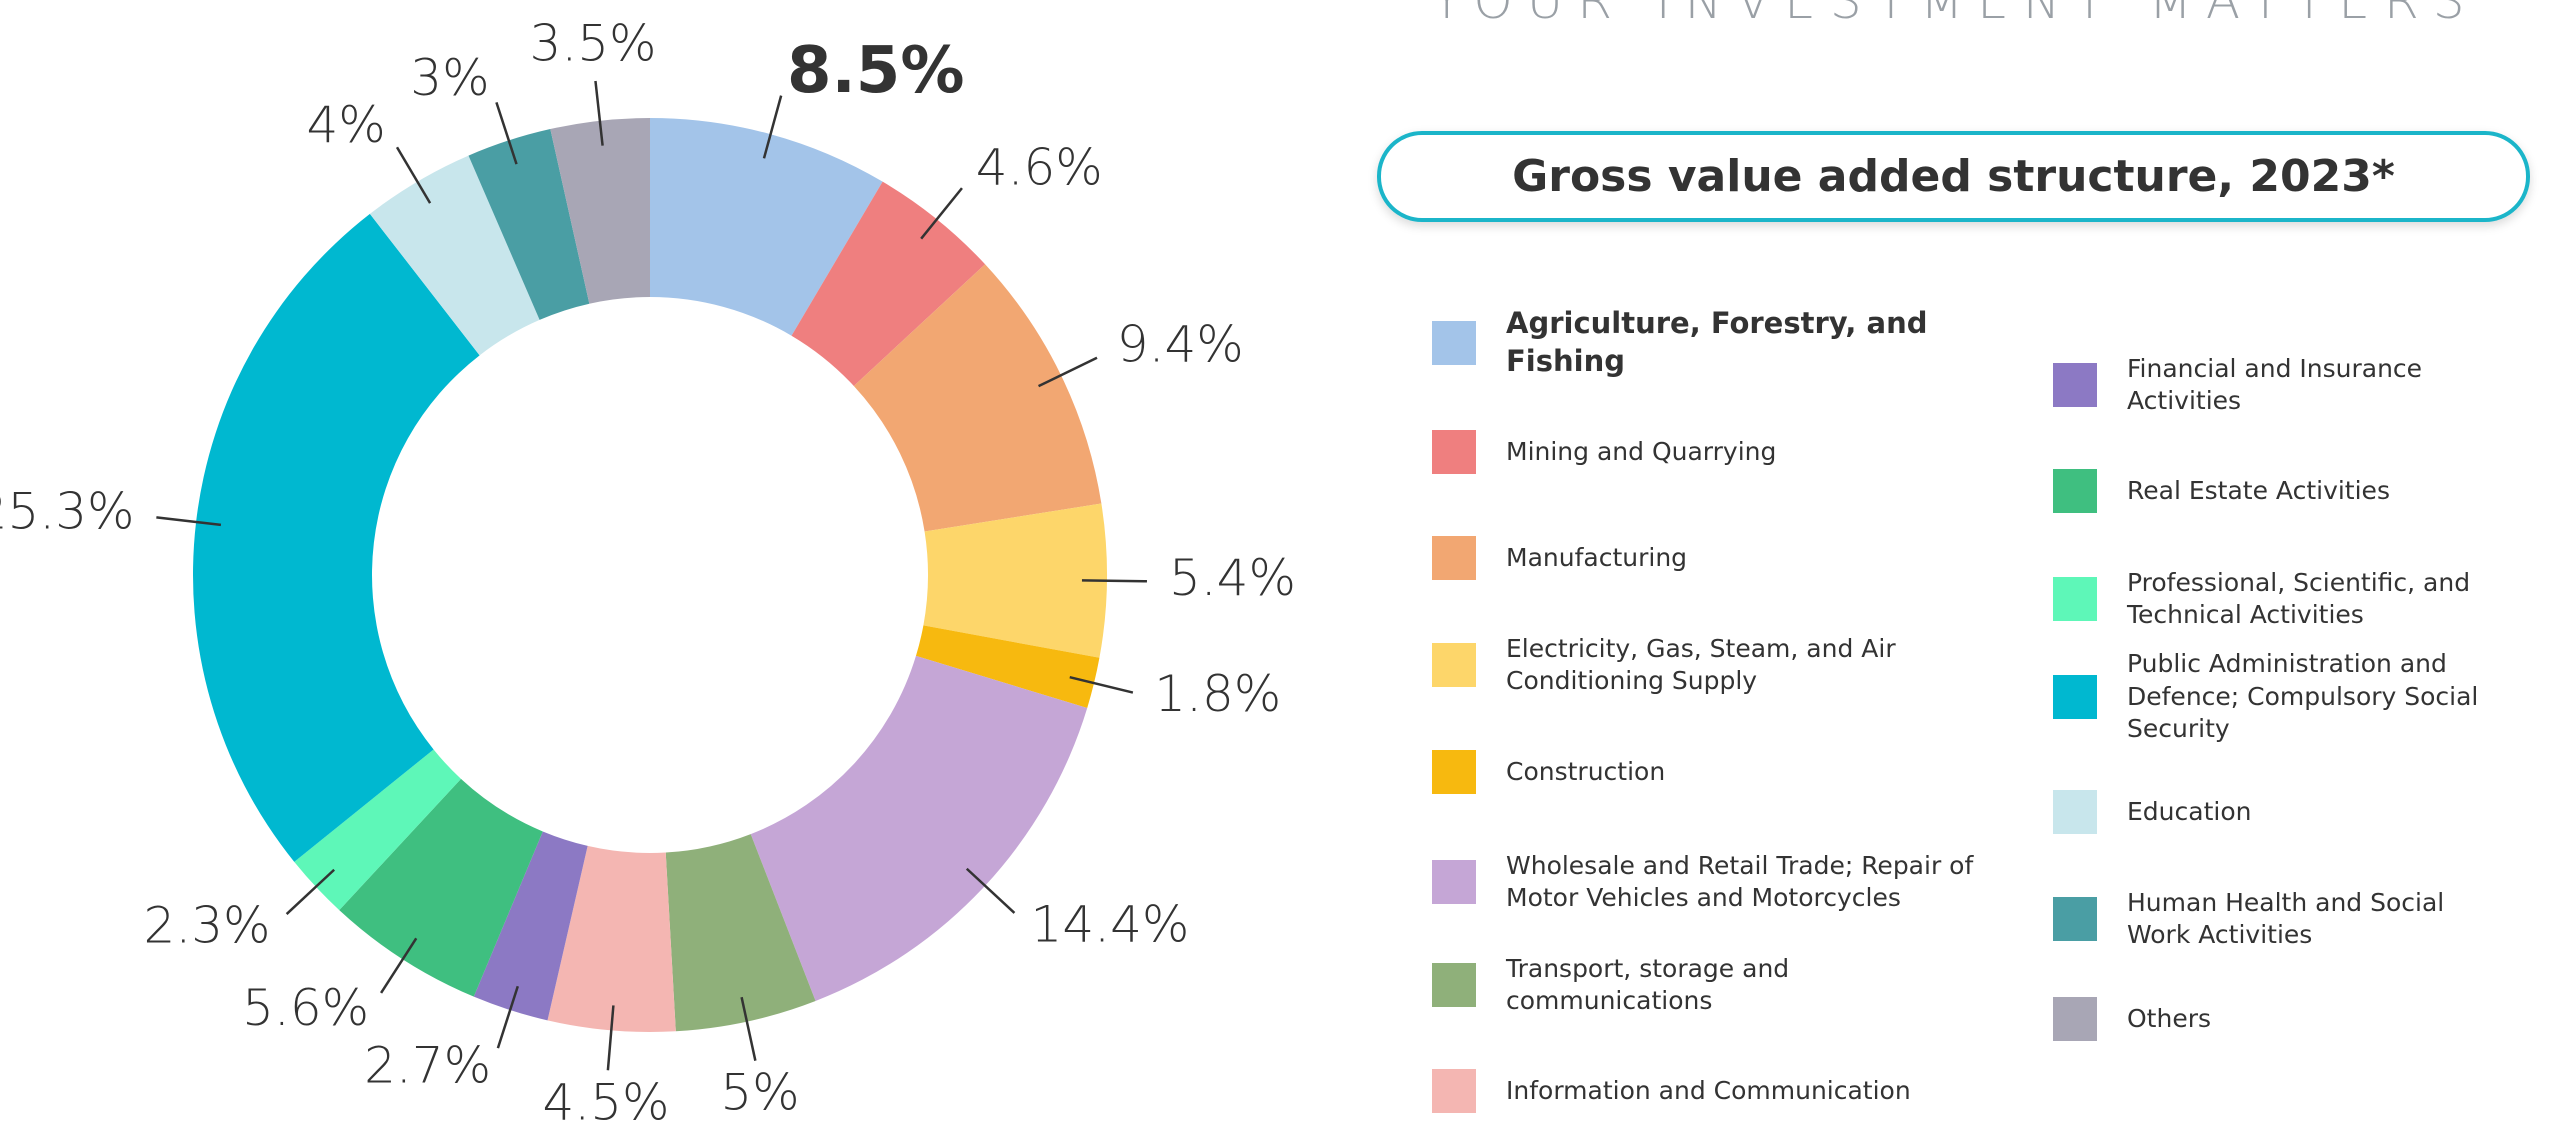  I want to click on legend-label: Education, so click(2189, 811).